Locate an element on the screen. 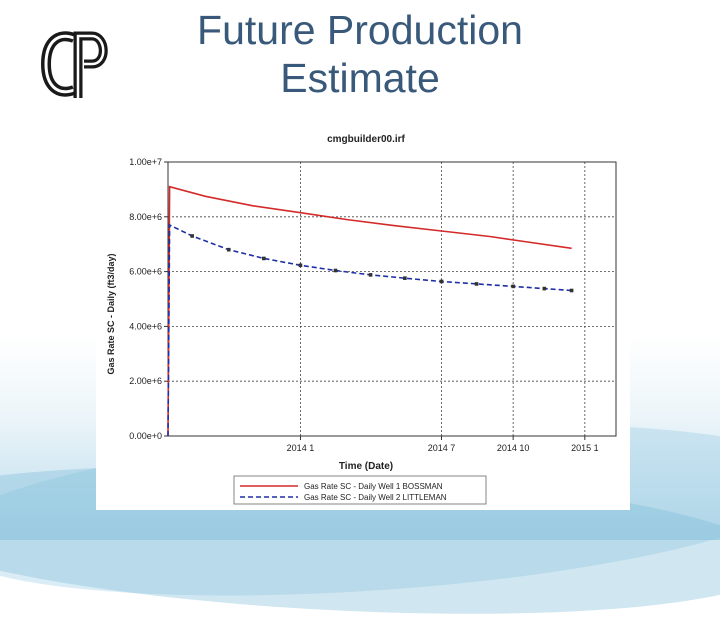  y-tick-label: 2.00e+6 is located at coordinates (145, 381).